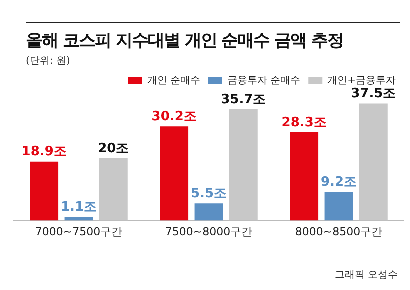 The image size is (410, 290). Describe the element at coordinates (79, 231) in the screenshot. I see `x-tick-label: 7000~7500구간` at that location.